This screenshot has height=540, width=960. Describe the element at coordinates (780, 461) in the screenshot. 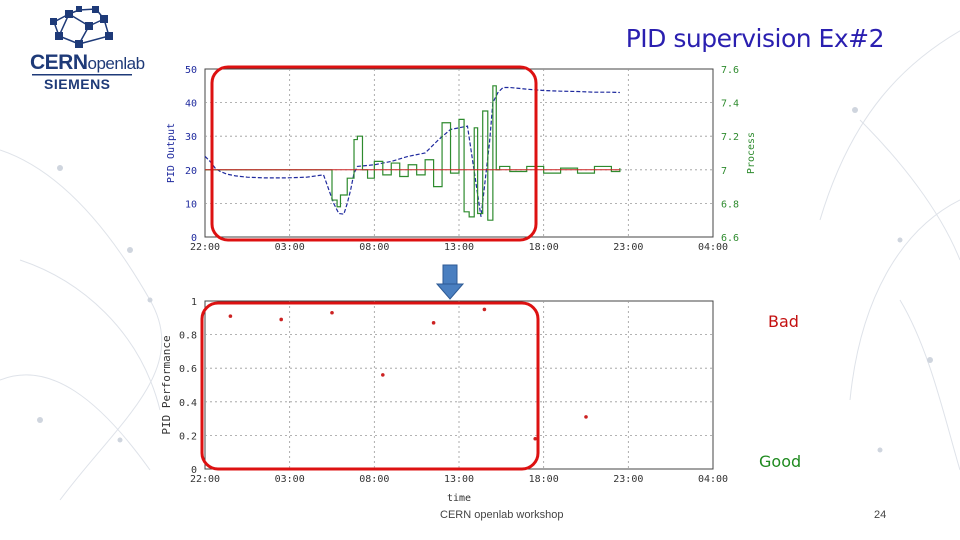

I see `good-label: Good` at that location.